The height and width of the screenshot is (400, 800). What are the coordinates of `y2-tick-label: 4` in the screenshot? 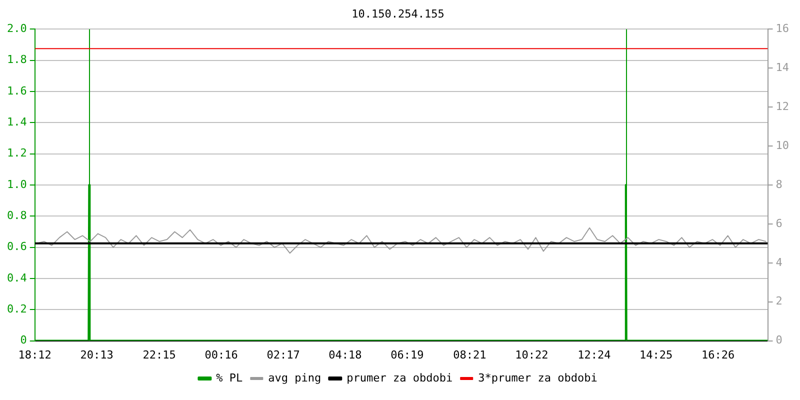 It's located at (779, 262).